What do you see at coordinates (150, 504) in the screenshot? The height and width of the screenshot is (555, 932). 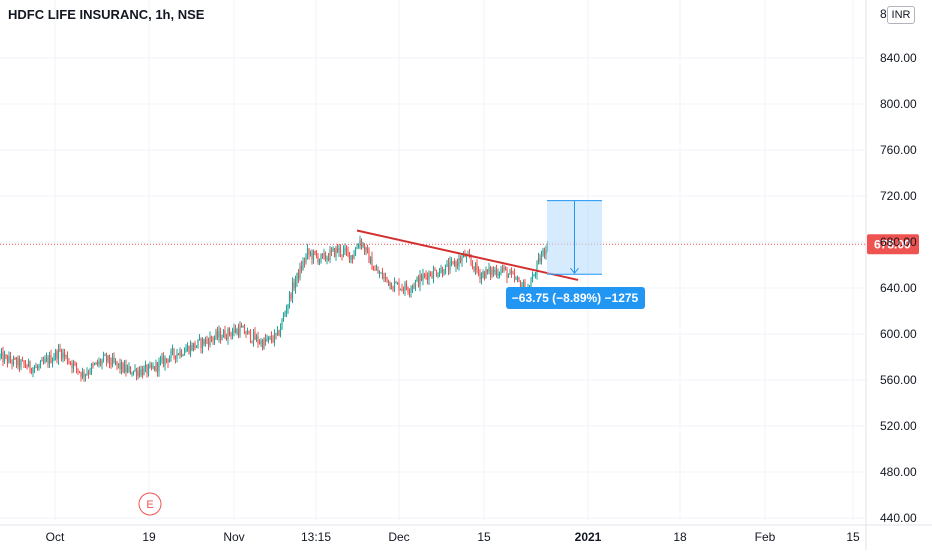 I see `earnings-marker-icon` at bounding box center [150, 504].